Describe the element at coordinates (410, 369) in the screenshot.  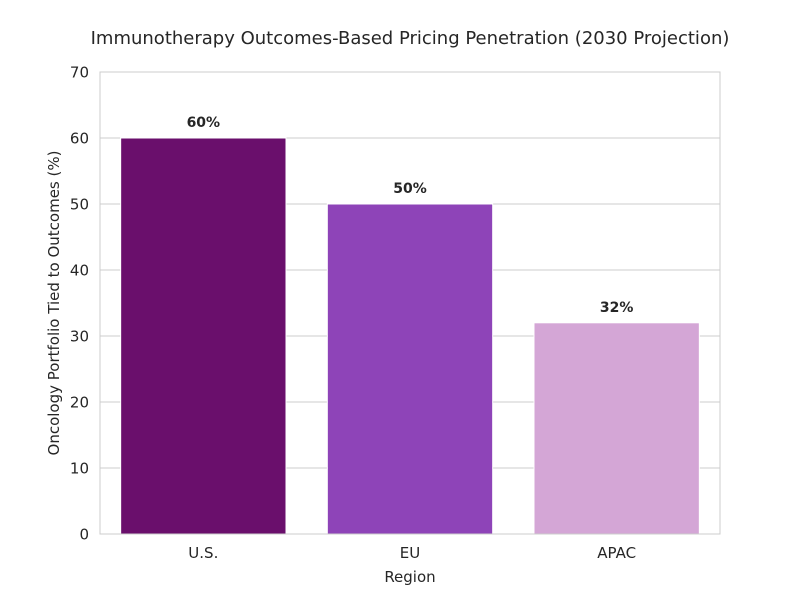
I see `bar-eu` at that location.